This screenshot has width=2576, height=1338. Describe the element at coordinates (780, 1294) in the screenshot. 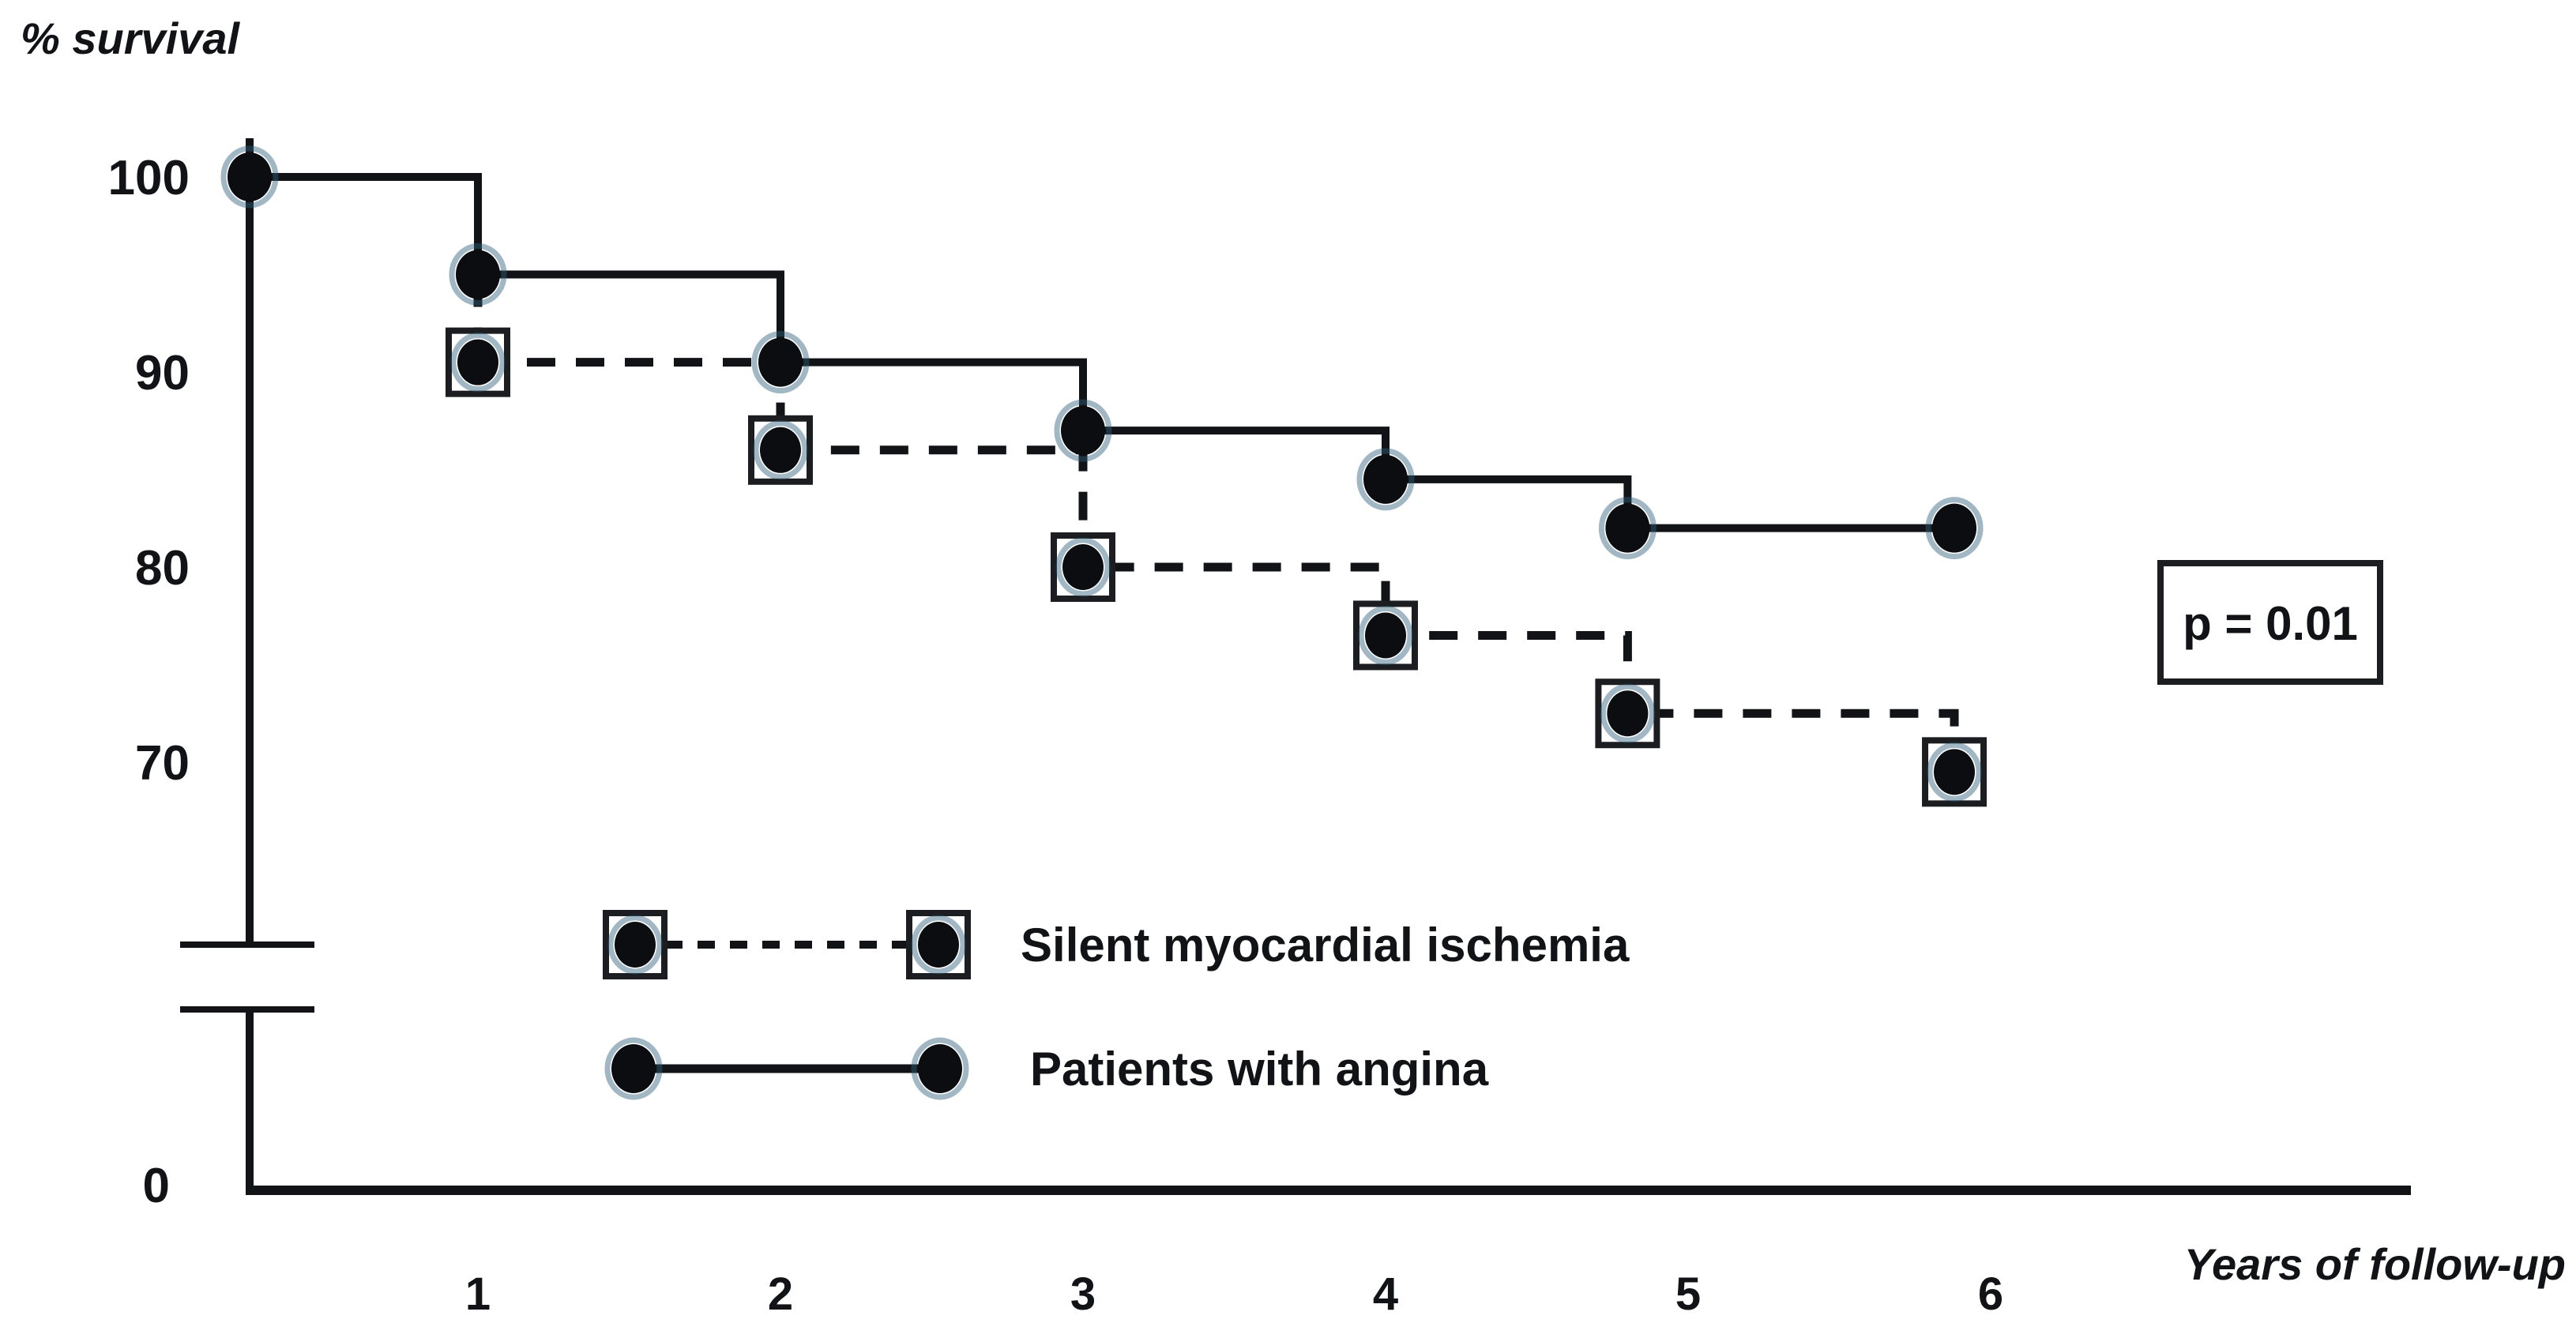

I see `x-tick-label: 2` at that location.